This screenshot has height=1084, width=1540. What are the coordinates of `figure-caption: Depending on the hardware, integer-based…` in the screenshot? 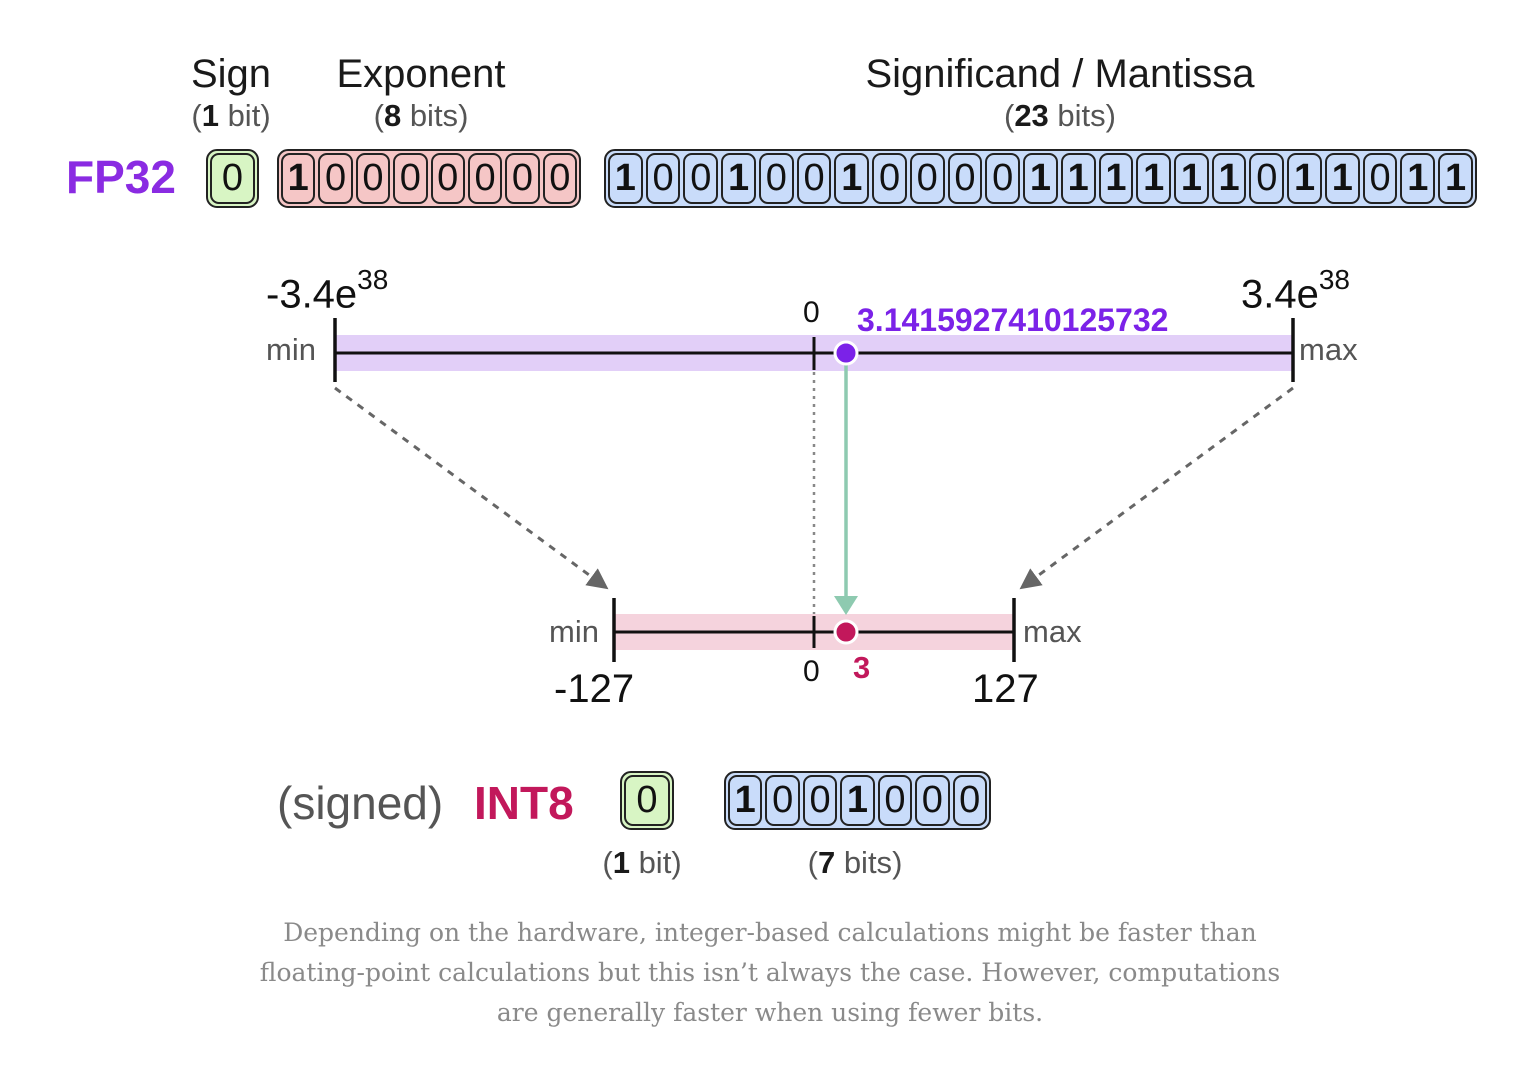 It's located at (770, 972).